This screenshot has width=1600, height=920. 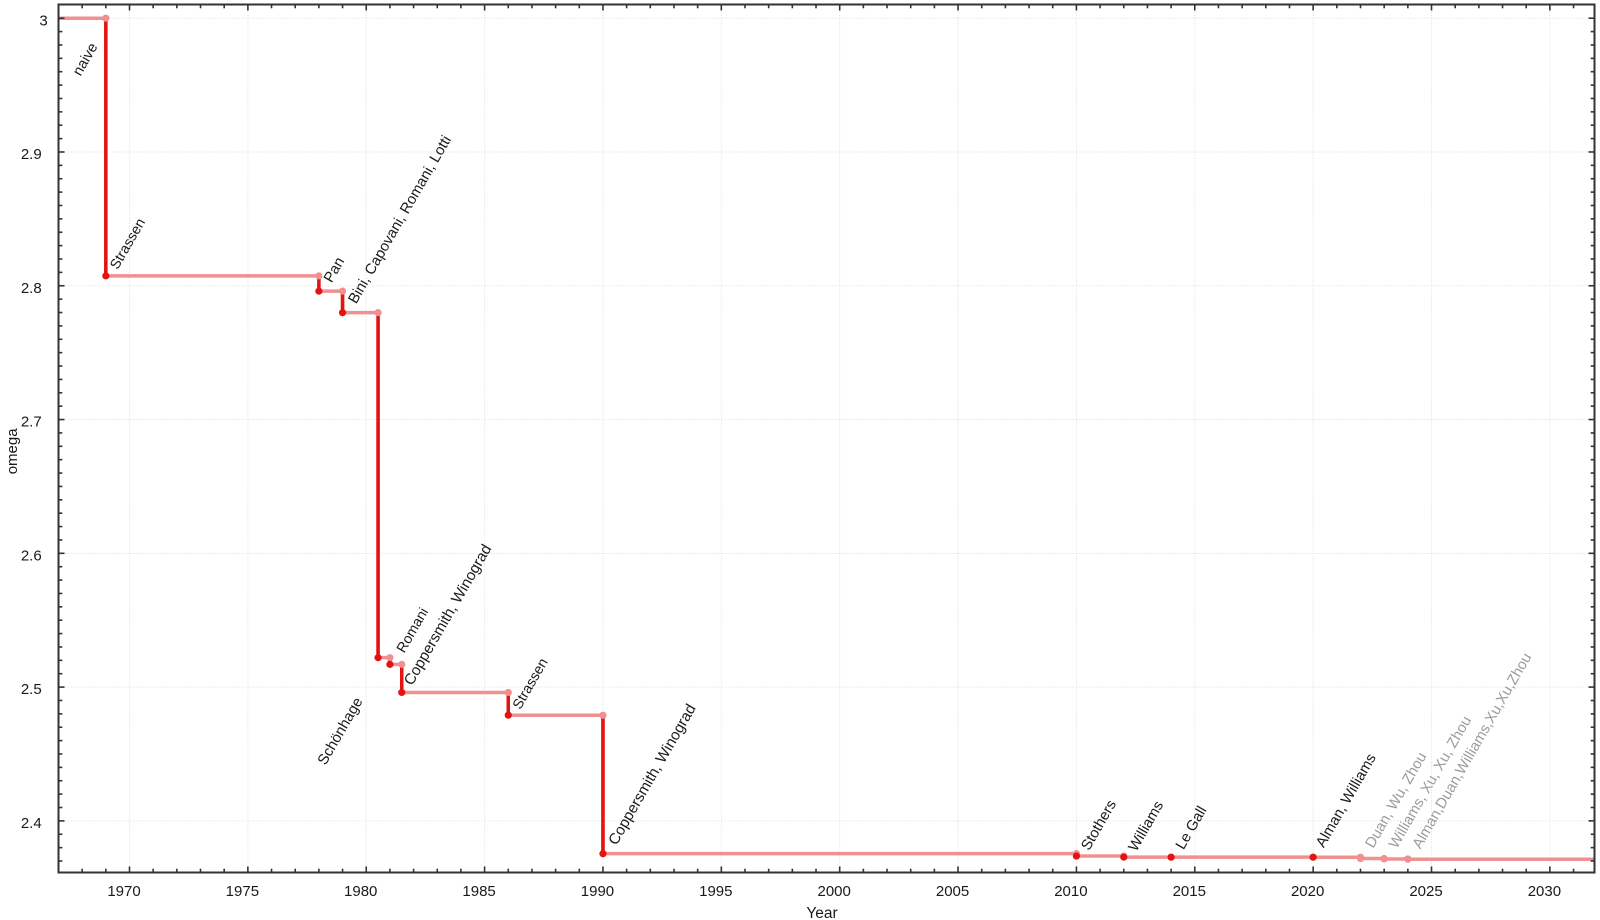 What do you see at coordinates (31, 555) in the screenshot?
I see `svg-text: 2.6` at bounding box center [31, 555].